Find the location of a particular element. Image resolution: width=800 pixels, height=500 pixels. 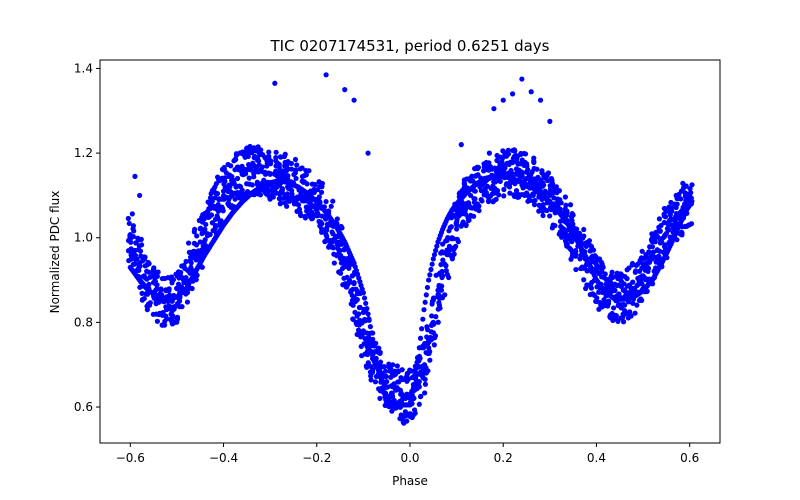

x-axis-label: Phase is located at coordinates (410, 481).